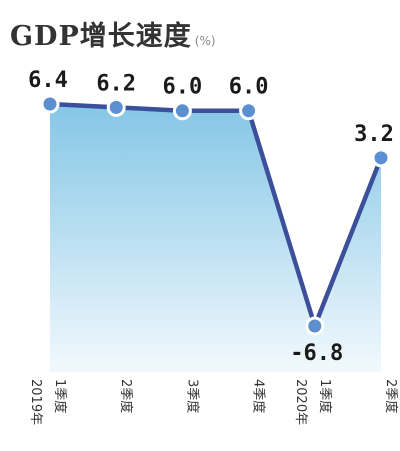  Describe the element at coordinates (48, 80) in the screenshot. I see `data-label: 6.4` at that location.